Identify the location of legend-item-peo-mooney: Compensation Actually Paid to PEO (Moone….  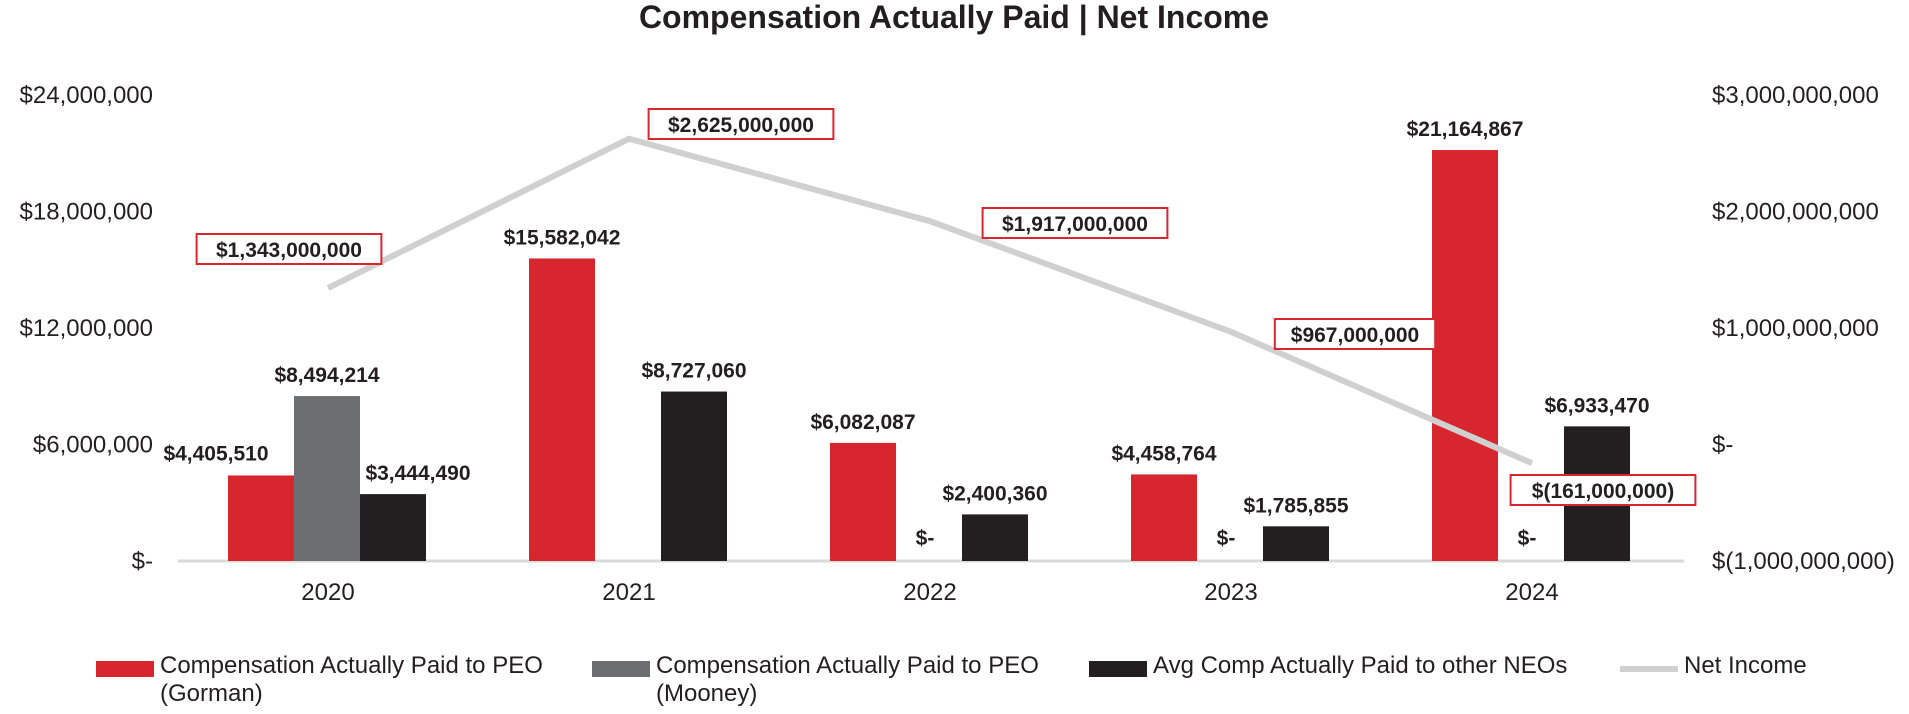
(815, 680).